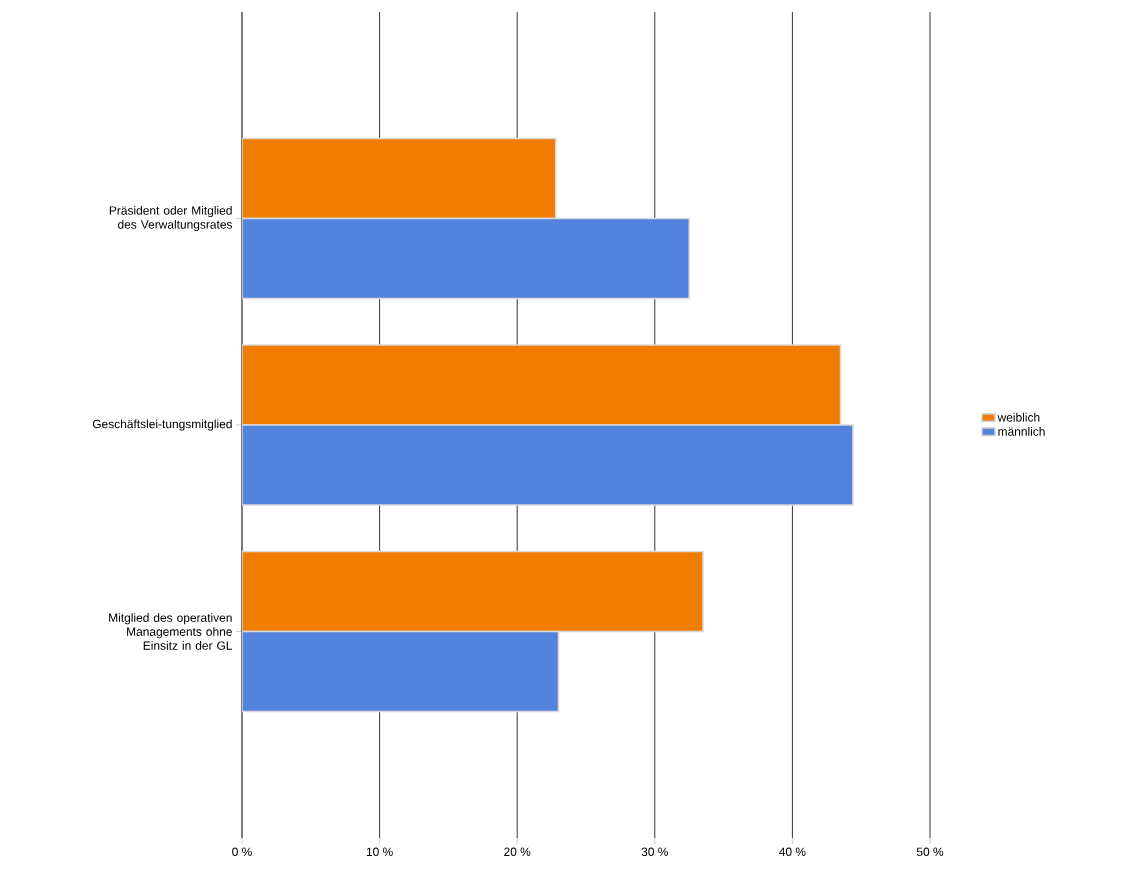 Image resolution: width=1133 pixels, height=875 pixels. Describe the element at coordinates (171, 631) in the screenshot. I see `y-tick-label: Mitglied des operativen Managements ohne Einsitz in der GL` at that location.